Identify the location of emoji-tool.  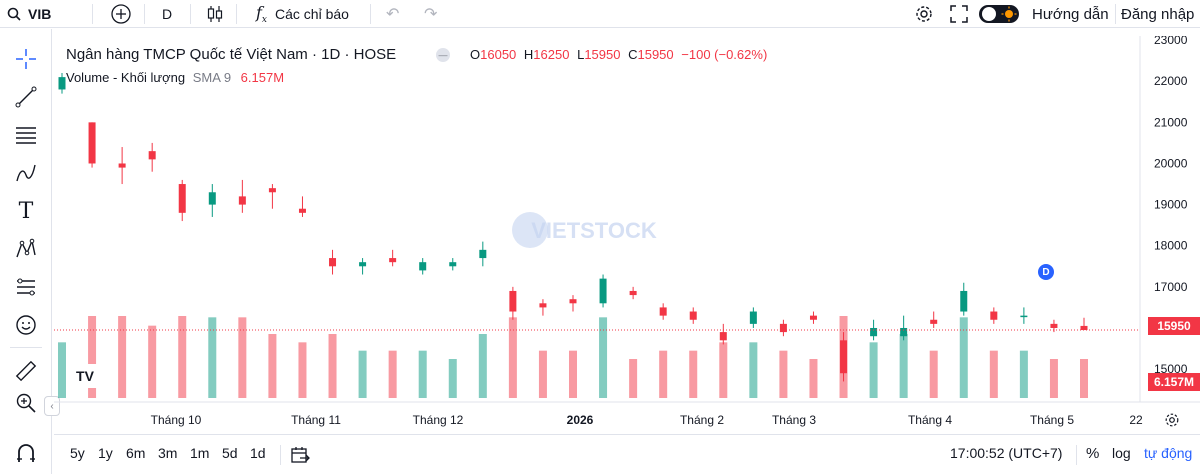
(26, 325).